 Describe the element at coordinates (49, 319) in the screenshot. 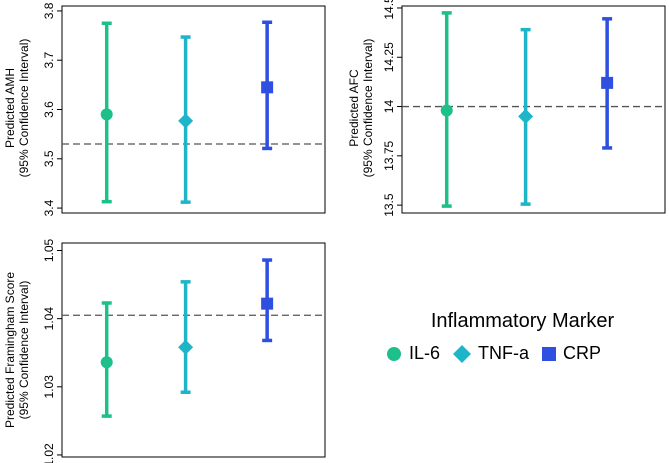

I see `framingham-ytick-label: 1.04` at that location.